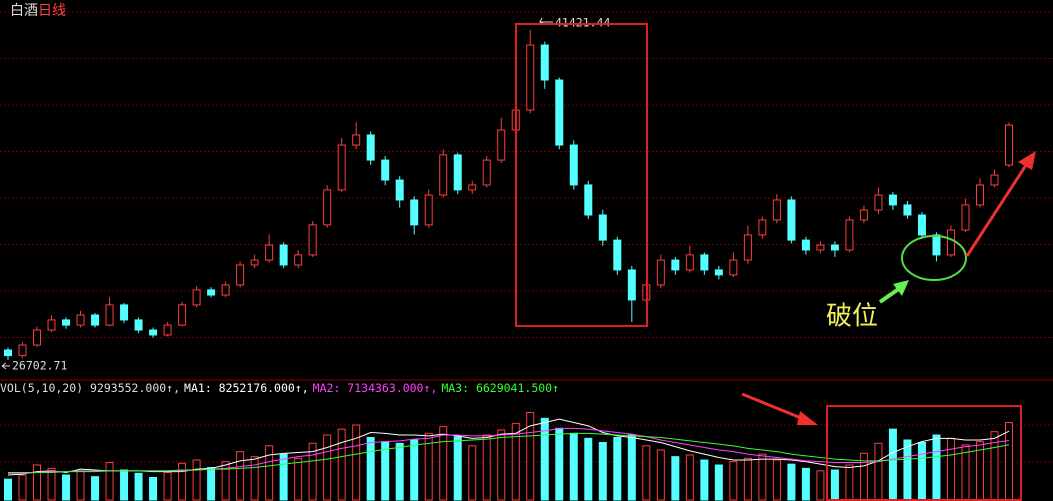  I want to click on up-arrow, so click(997, 209).